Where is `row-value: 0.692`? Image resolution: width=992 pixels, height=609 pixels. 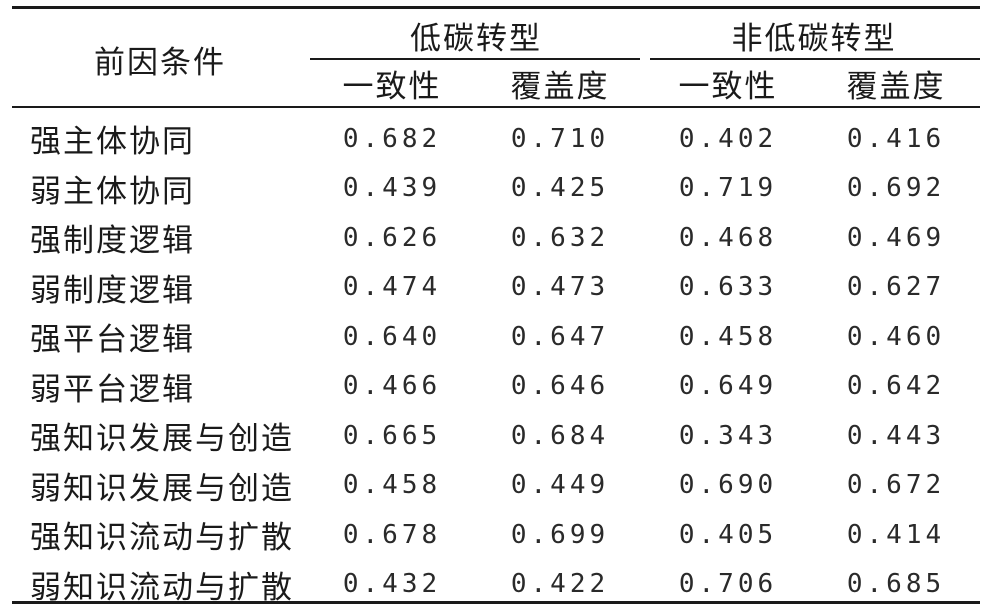
row-value: 0.692 is located at coordinates (896, 189).